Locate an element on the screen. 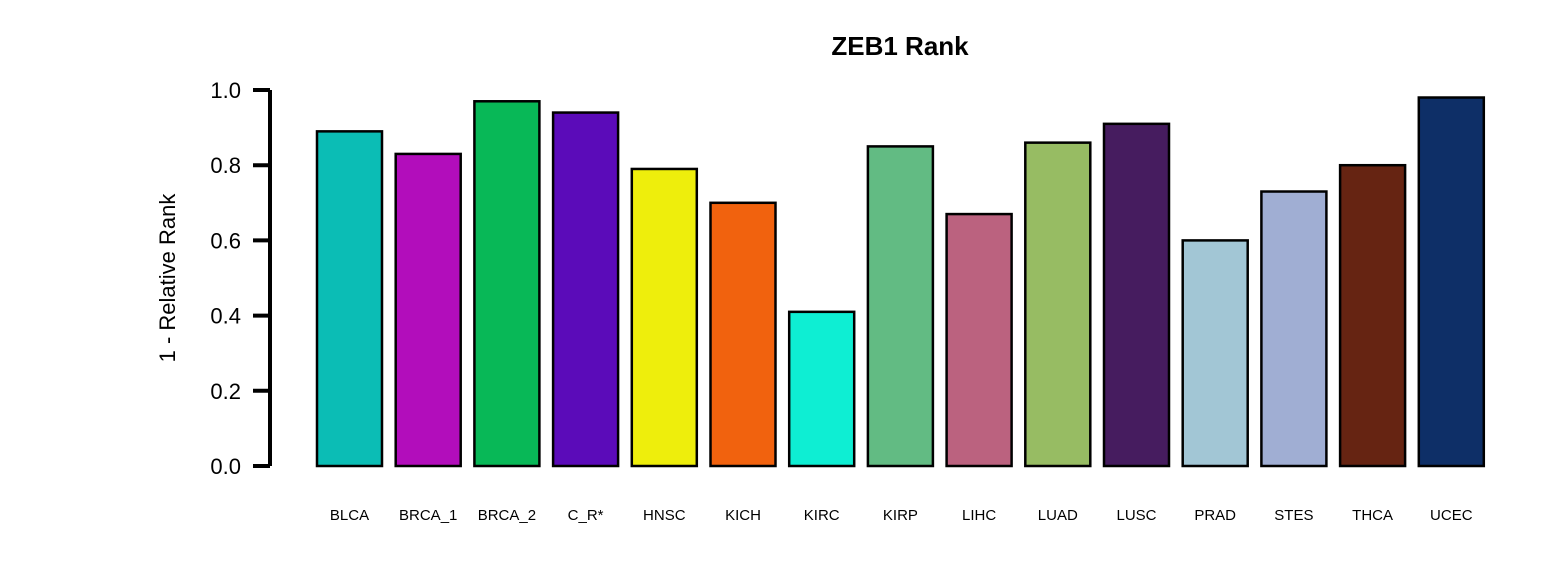  y-tick-label: 0.0 is located at coordinates (225, 466).